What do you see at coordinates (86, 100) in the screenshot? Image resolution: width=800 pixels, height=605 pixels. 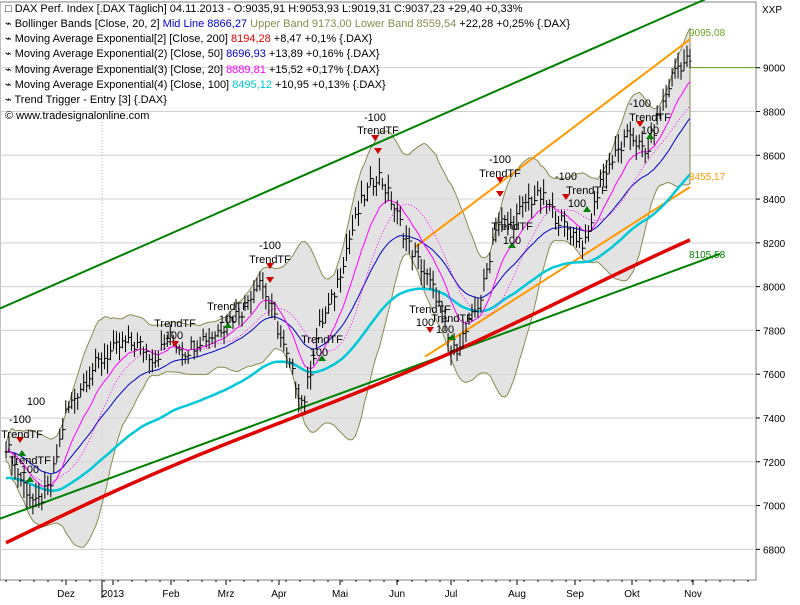 I see `legend-trigger: ⌁ Trend Trigger - Entry [3] {.DAX}` at bounding box center [86, 100].